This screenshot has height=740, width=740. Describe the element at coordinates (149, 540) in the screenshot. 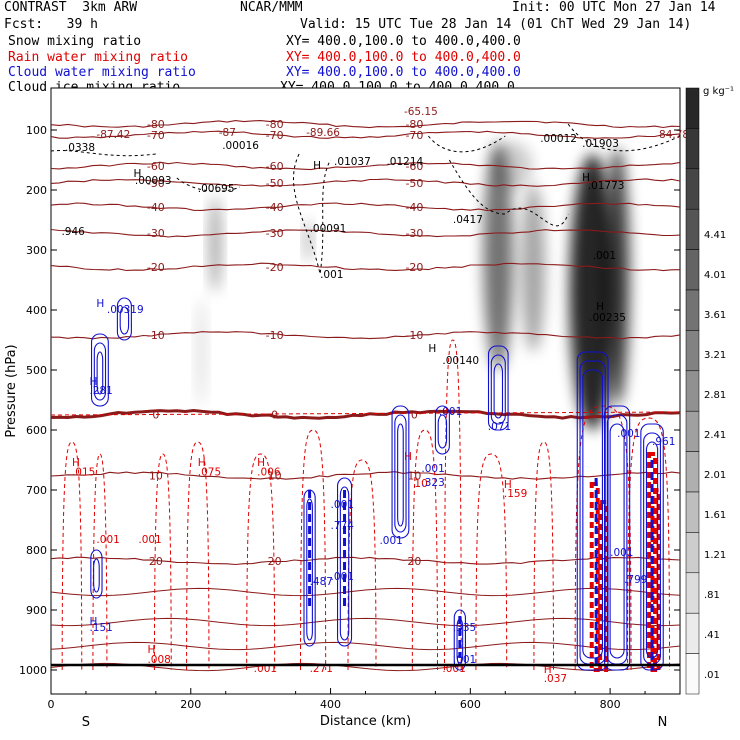

I see `rain-label: .001` at that location.